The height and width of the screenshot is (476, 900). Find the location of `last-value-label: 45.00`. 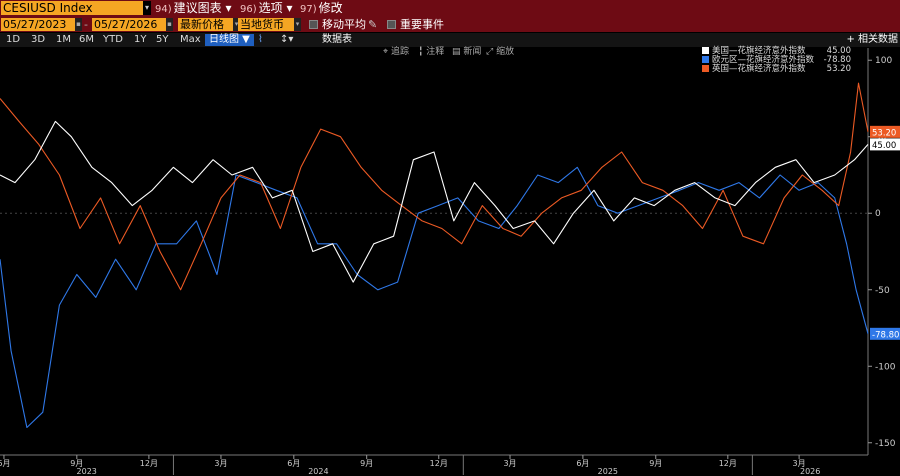

last-value-label: 45.00 is located at coordinates (884, 146).